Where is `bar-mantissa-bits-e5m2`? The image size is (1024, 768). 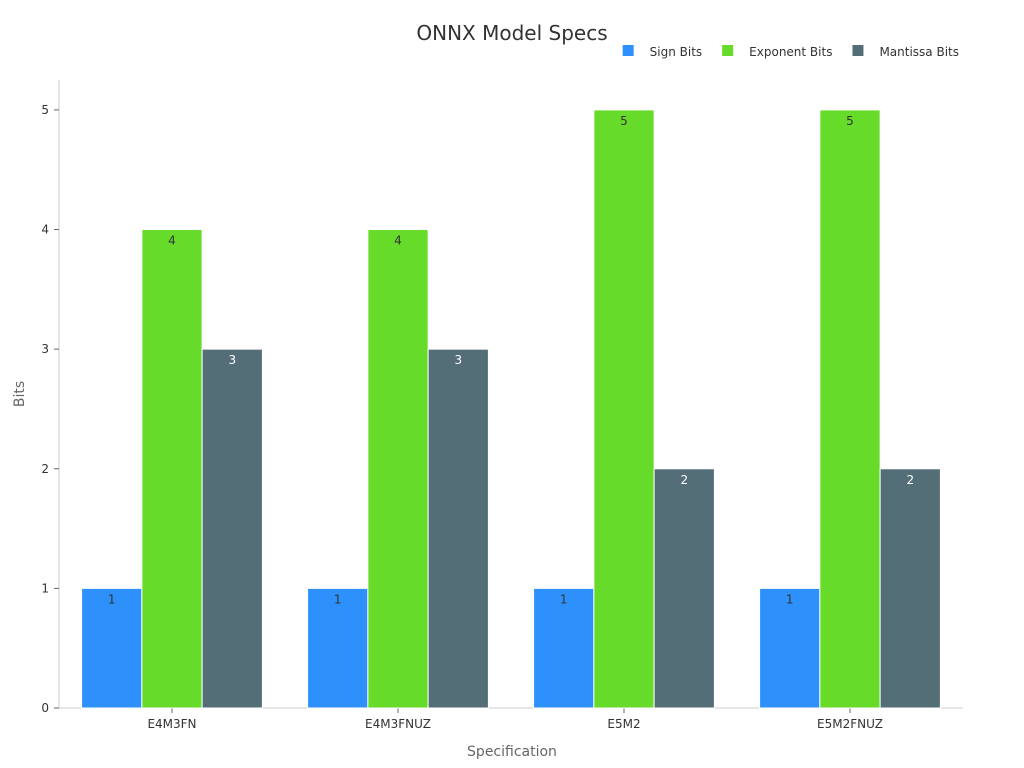
bar-mantissa-bits-e5m2 is located at coordinates (684, 588).